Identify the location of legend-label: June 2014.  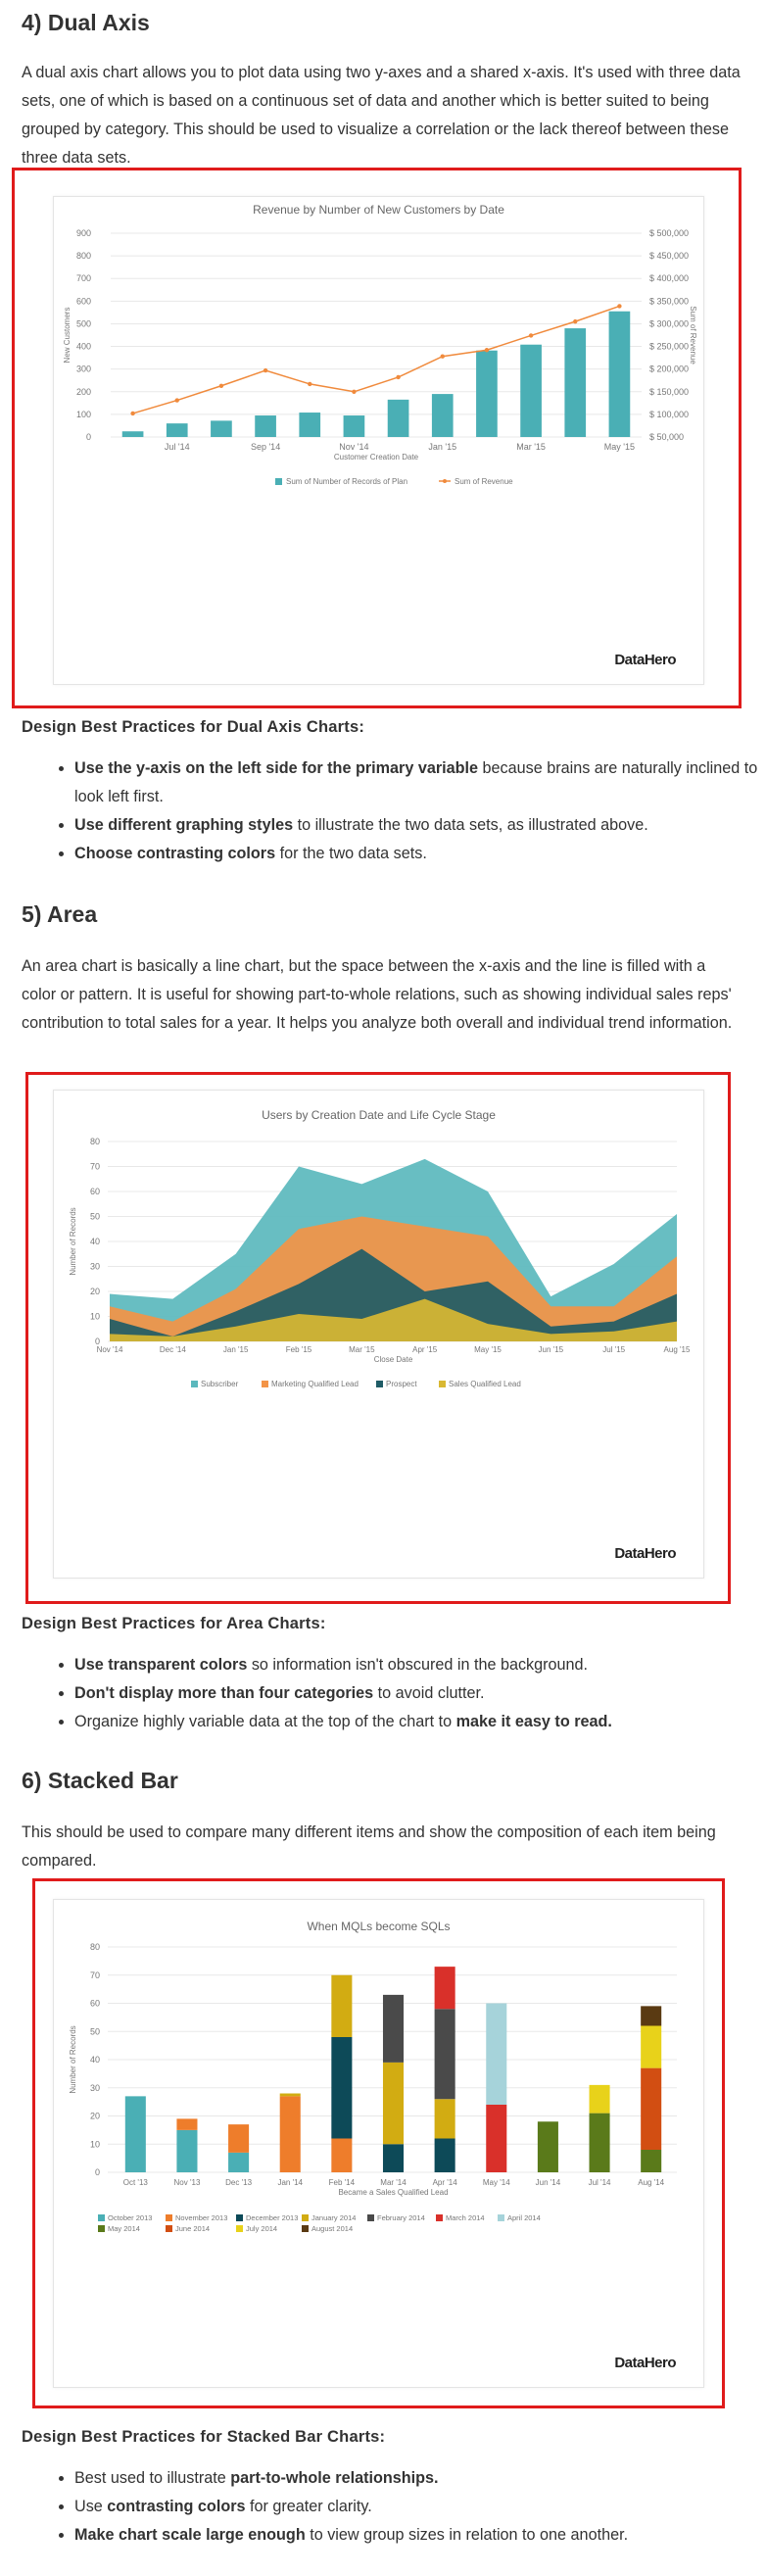
(192, 2228).